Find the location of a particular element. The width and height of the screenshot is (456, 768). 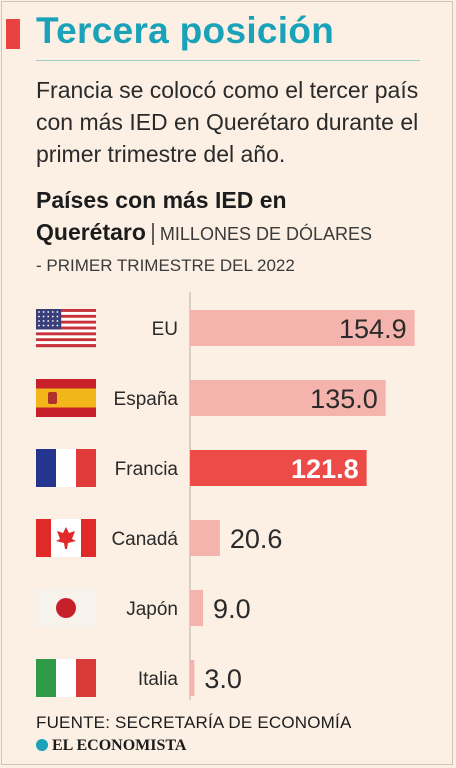

category-label: España is located at coordinates (146, 399).